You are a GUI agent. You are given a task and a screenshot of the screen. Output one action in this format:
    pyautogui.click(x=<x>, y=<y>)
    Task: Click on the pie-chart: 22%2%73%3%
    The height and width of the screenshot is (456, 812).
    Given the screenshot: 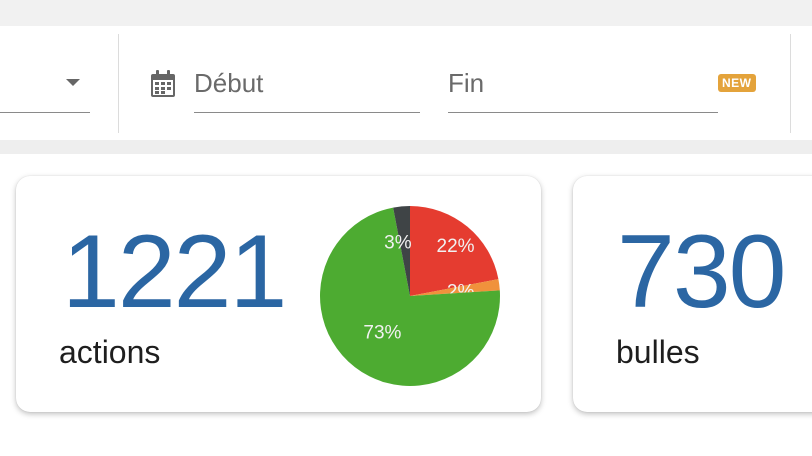 What is the action you would take?
    pyautogui.click(x=410, y=296)
    